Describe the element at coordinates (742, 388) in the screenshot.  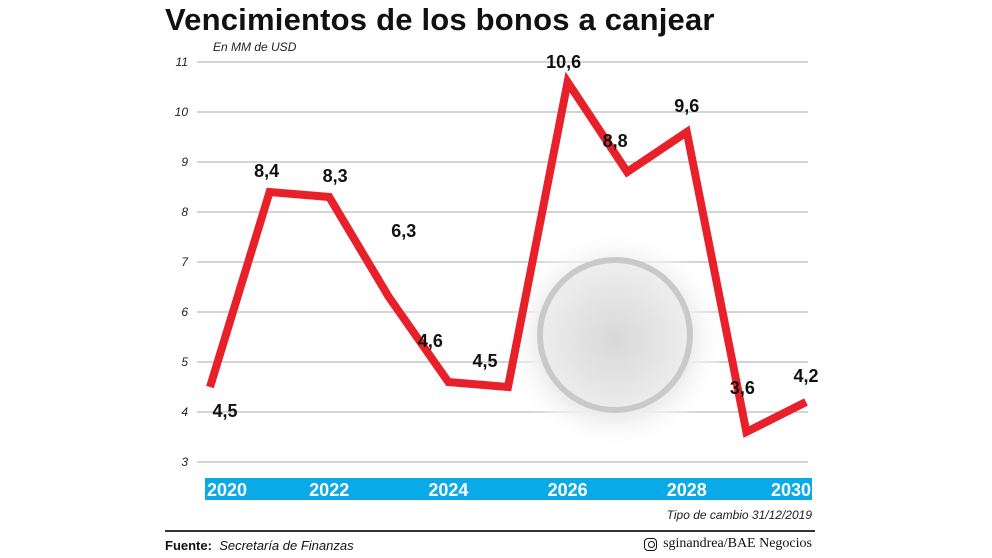
I see `data-label: 3,6` at that location.